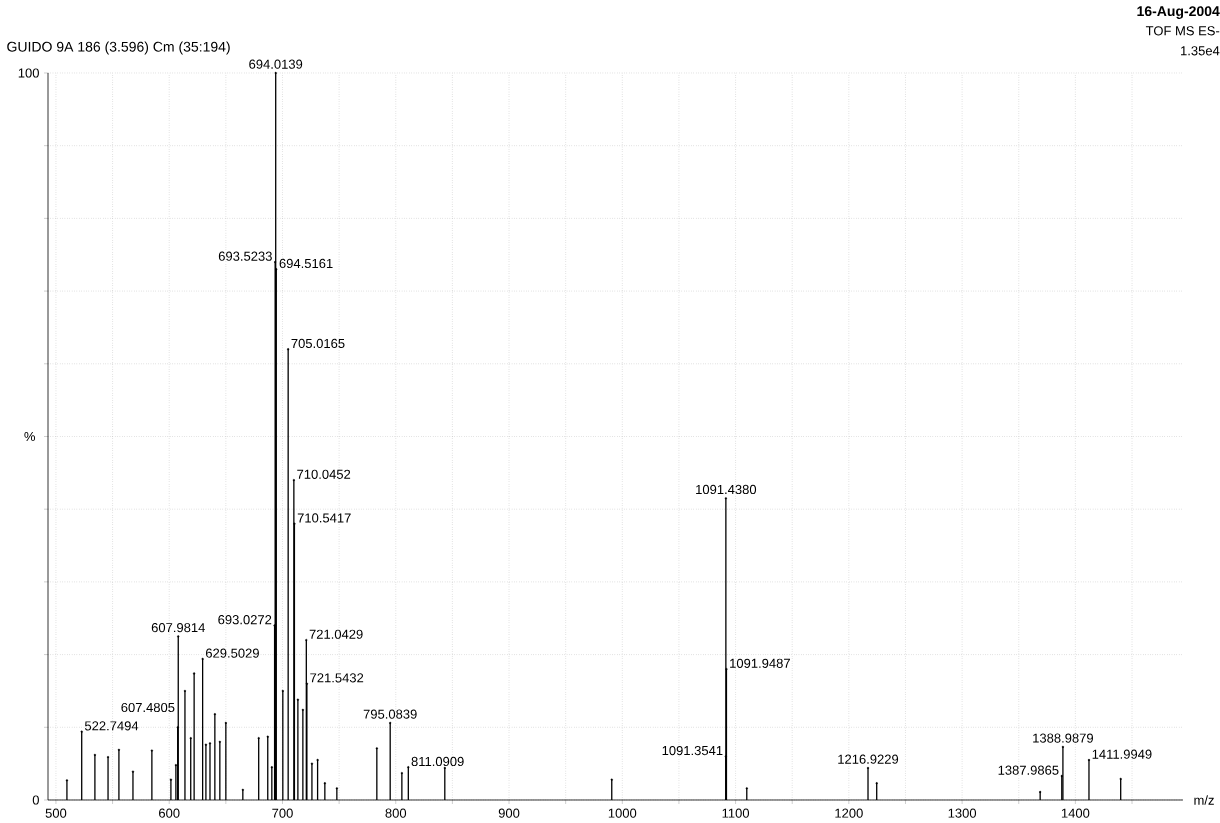 This screenshot has height=823, width=1220. I want to click on x-tick-label: 1400, so click(1075, 813).